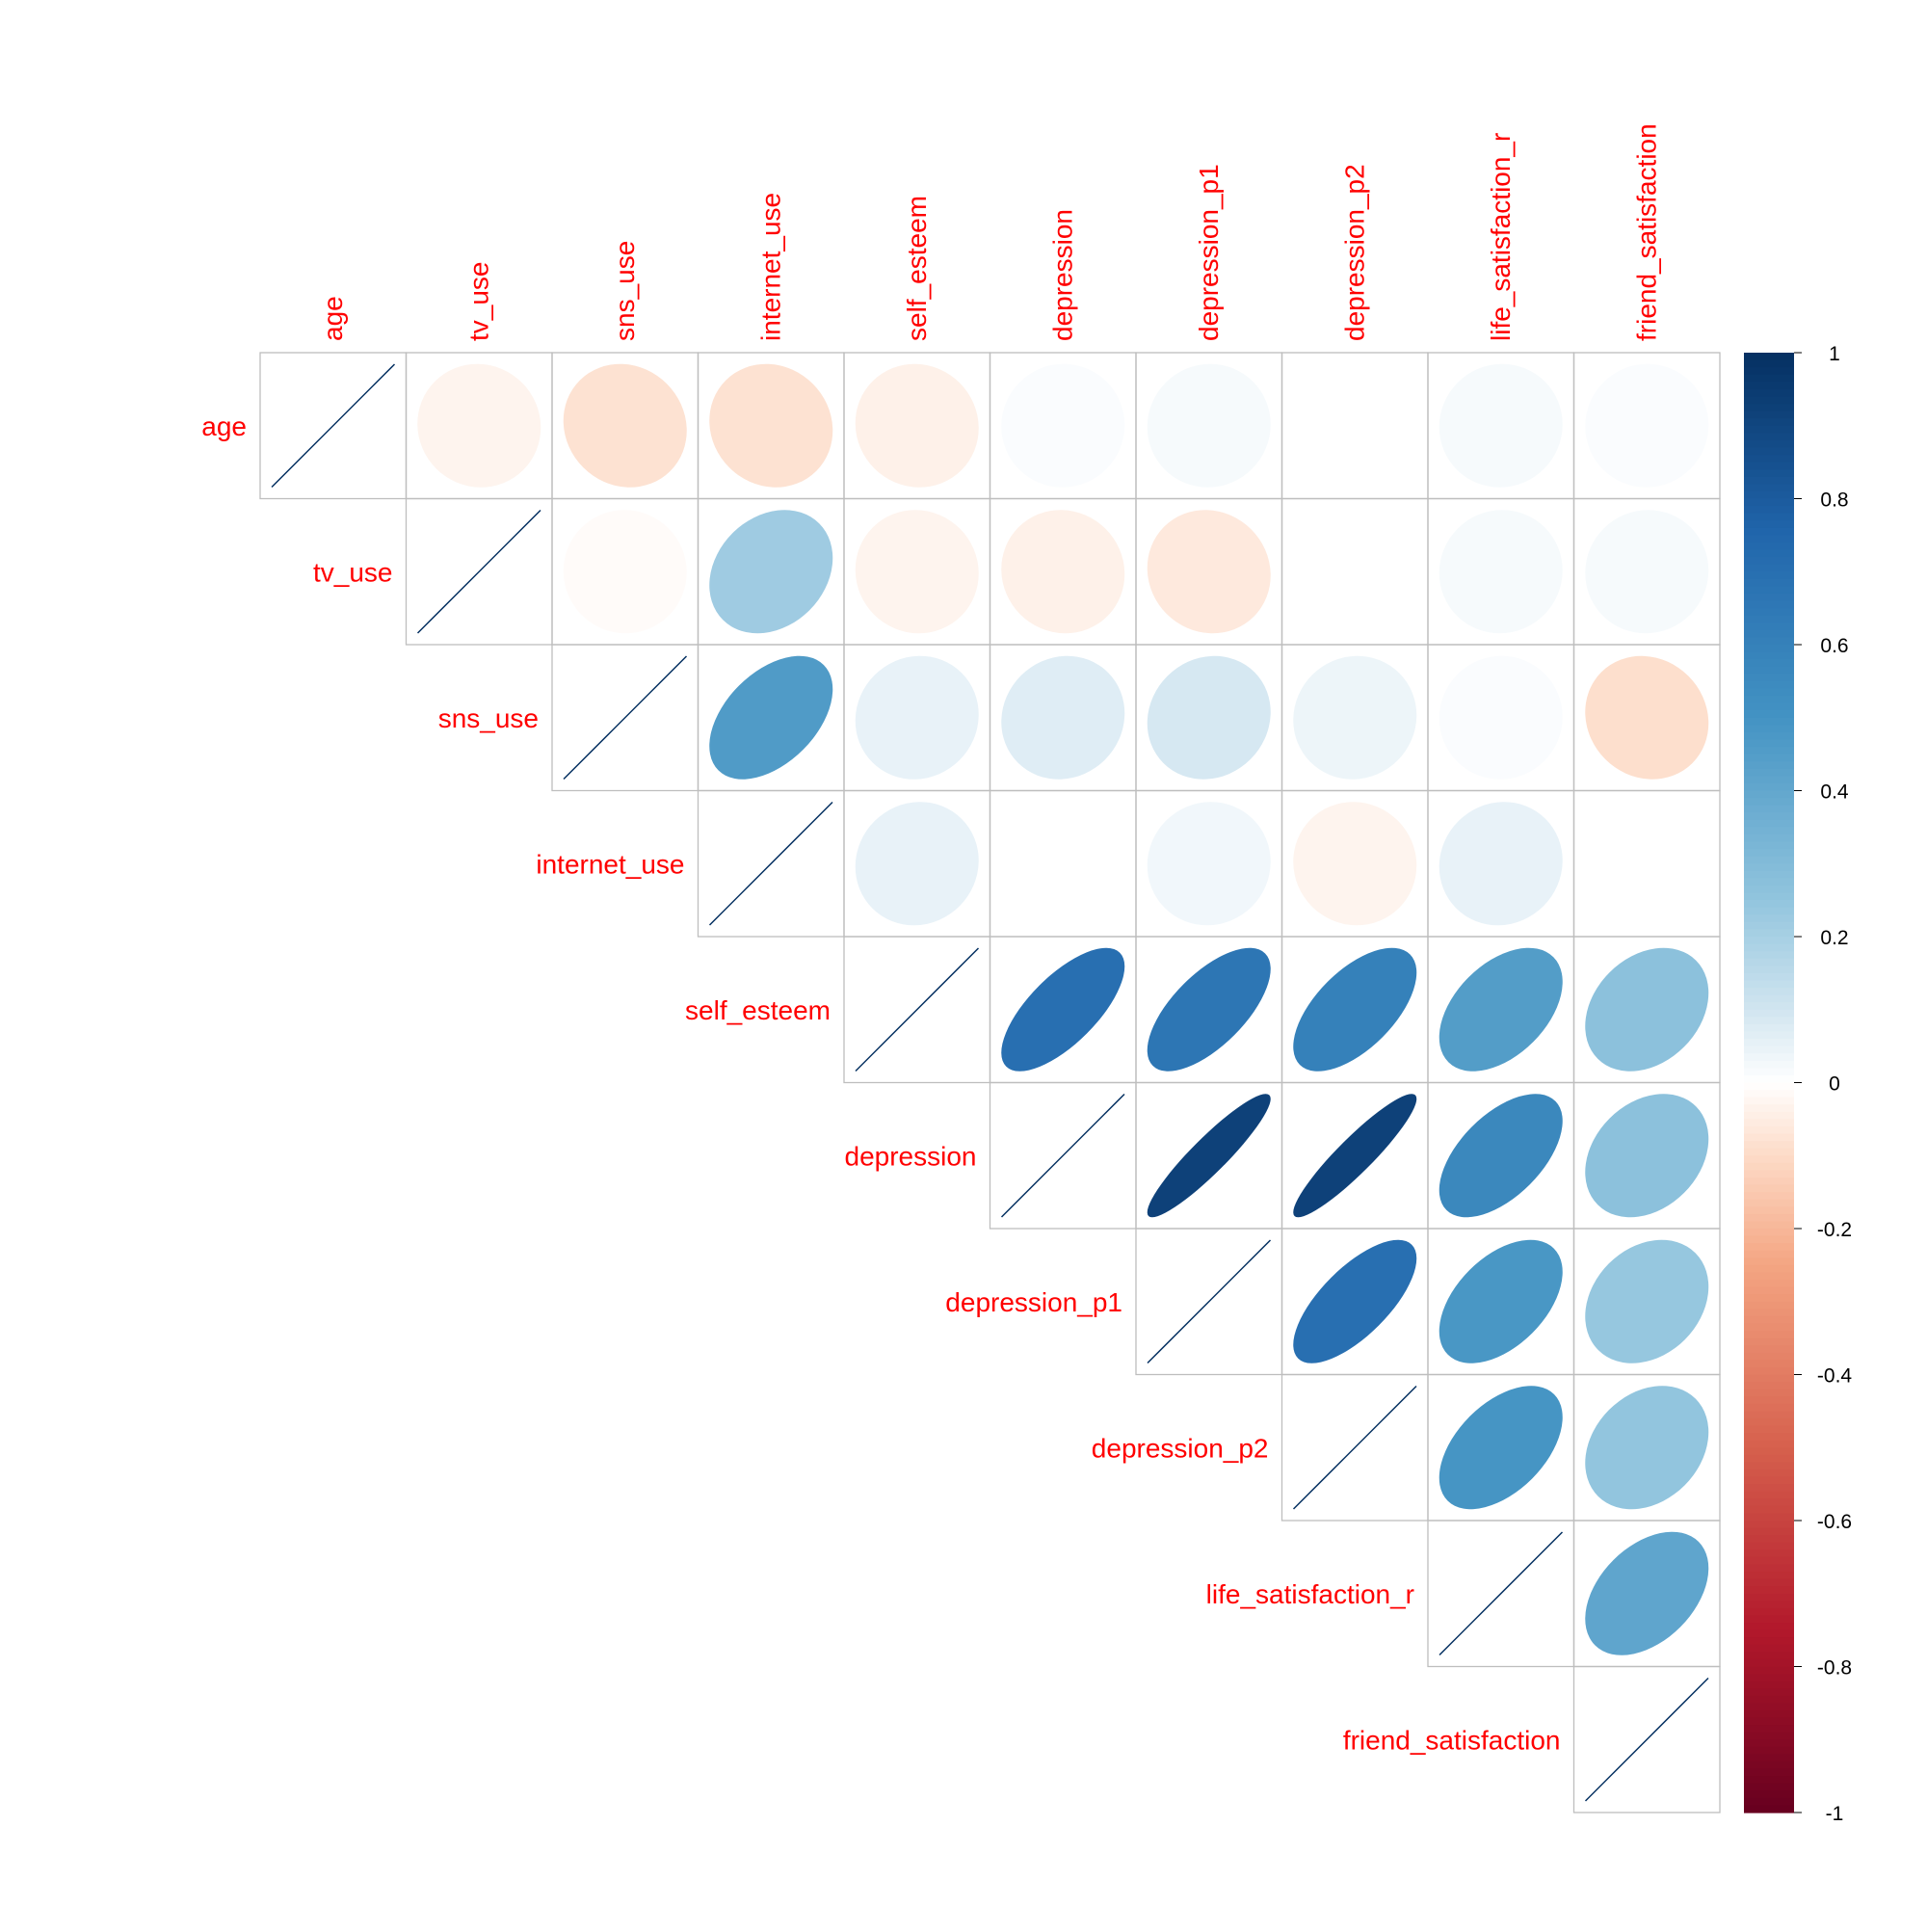 The width and height of the screenshot is (1927, 1932). I want to click on diagonal-line-depression_p2, so click(1354, 1447).